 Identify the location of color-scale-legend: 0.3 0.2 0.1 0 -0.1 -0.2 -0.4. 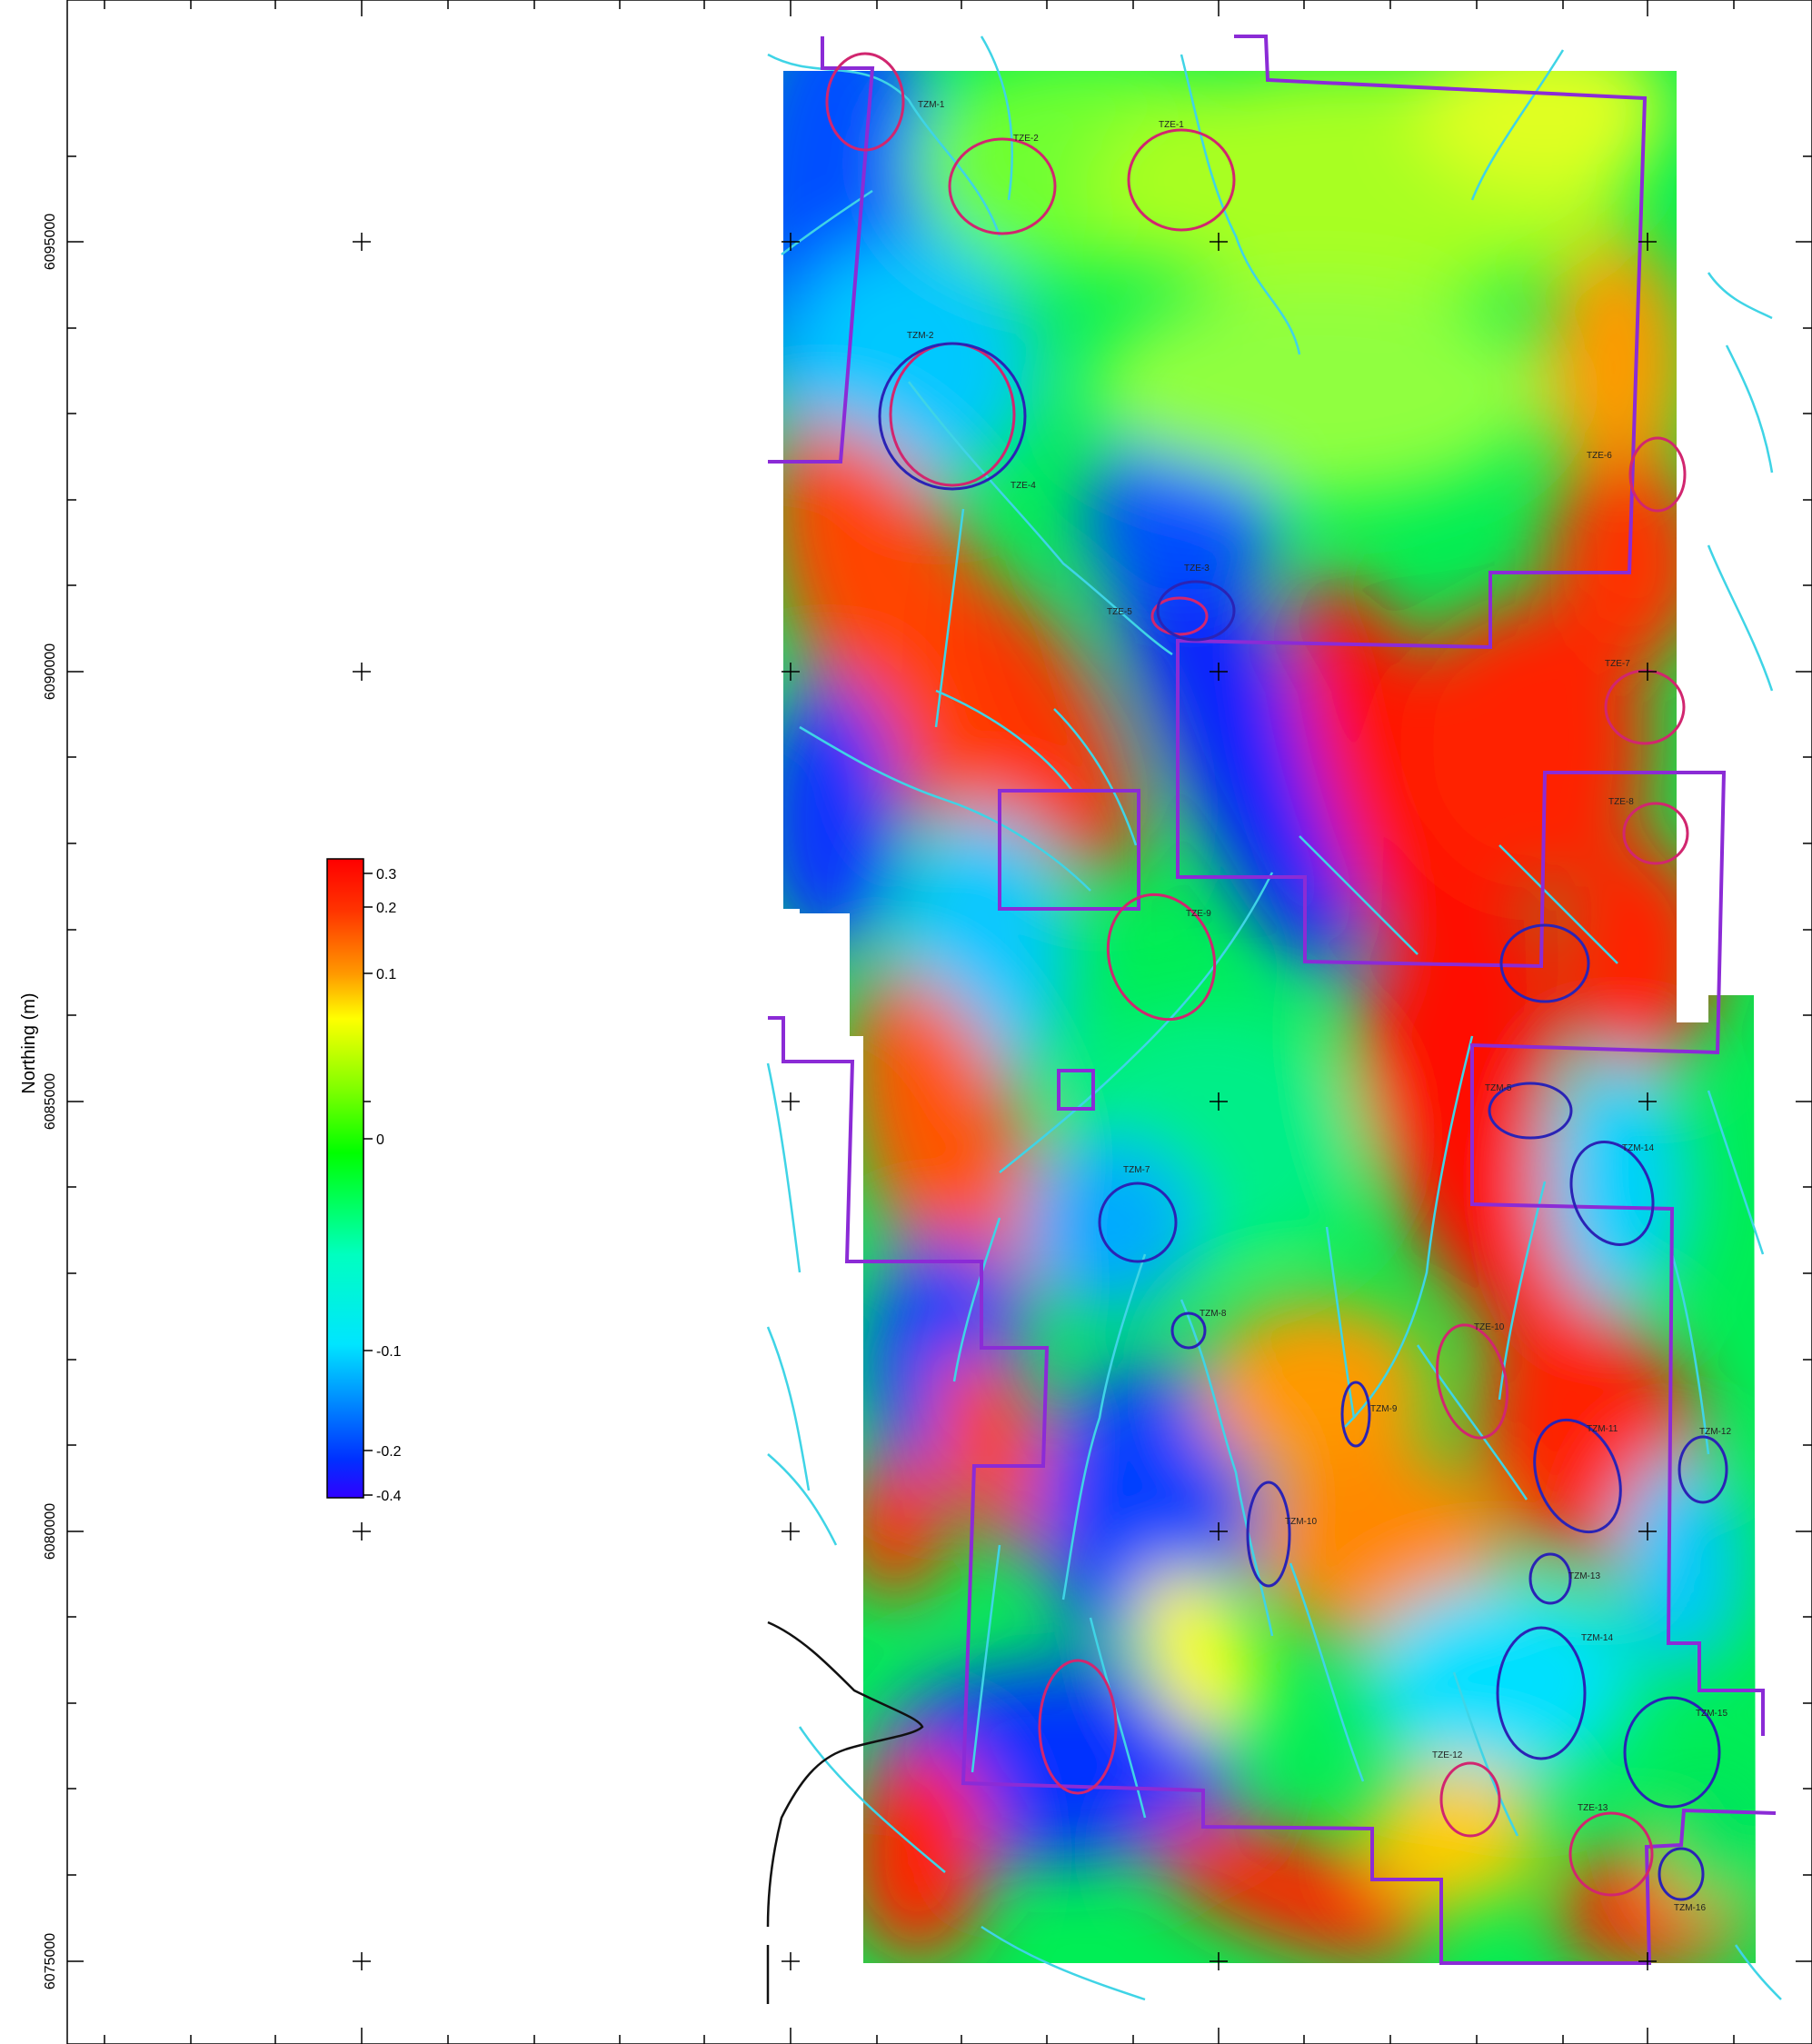
(364, 1181).